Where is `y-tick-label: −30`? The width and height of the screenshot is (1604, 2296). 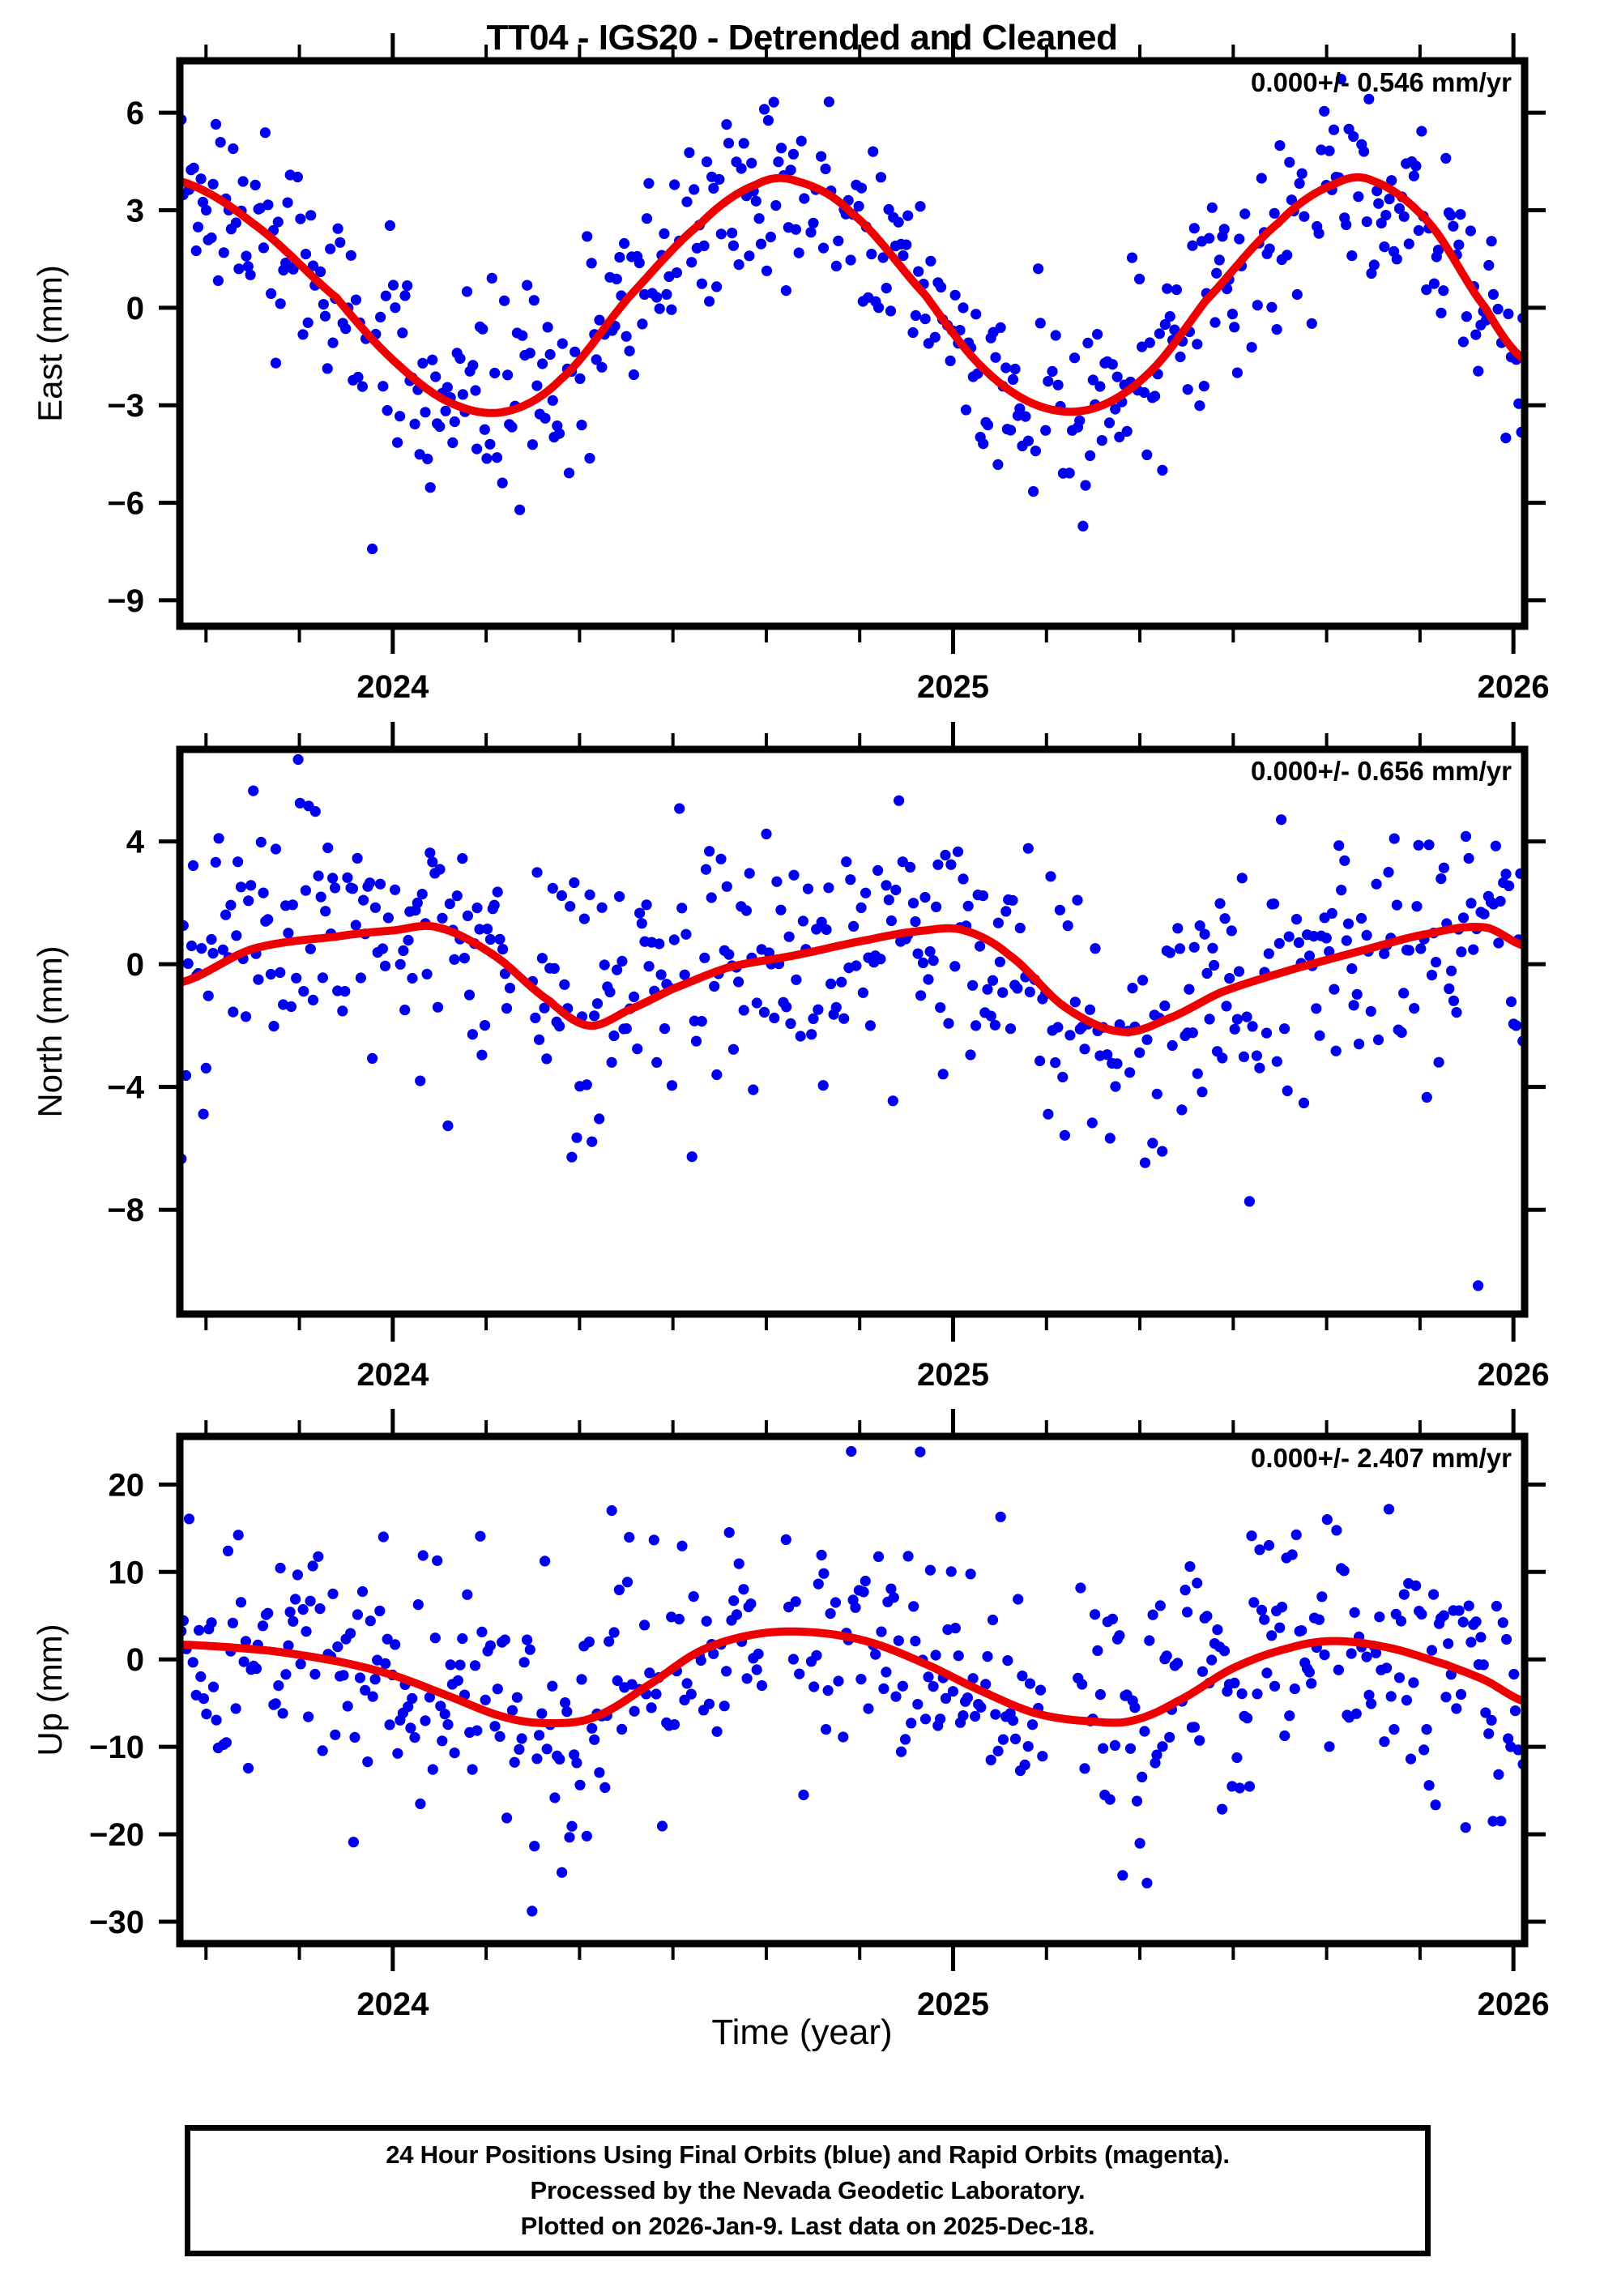
y-tick-label: −30 is located at coordinates (116, 1923).